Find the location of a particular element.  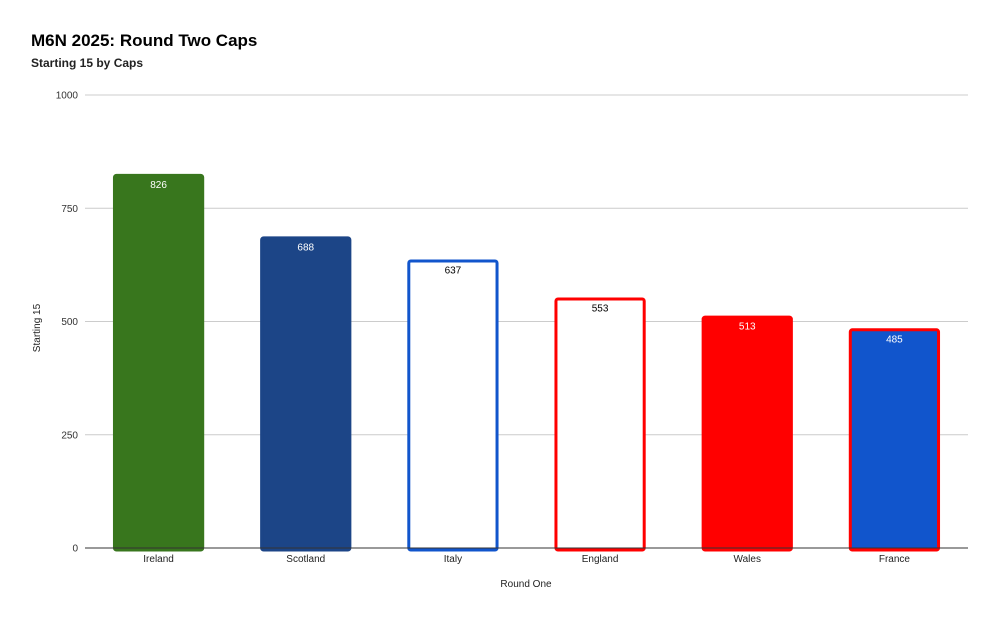

bar-wales is located at coordinates (747, 433).